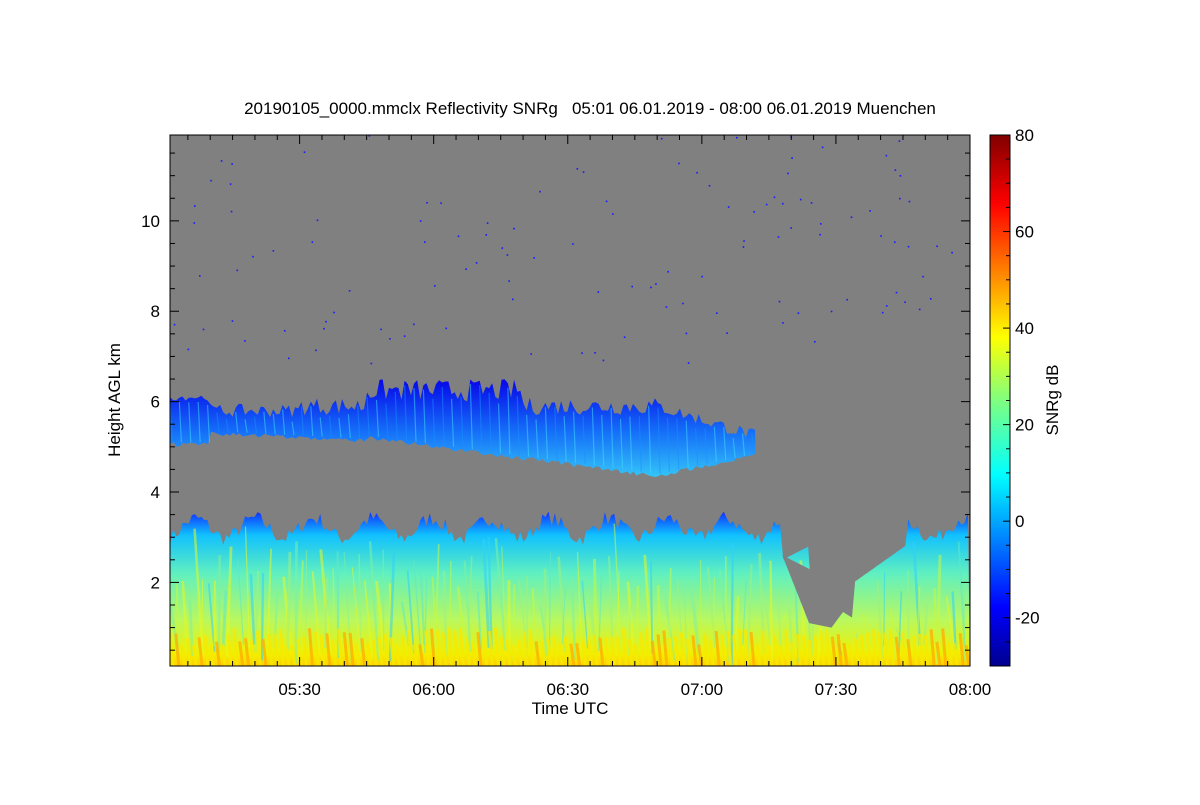 This screenshot has width=1200, height=805. Describe the element at coordinates (155, 492) in the screenshot. I see `y-tick-label: 4` at that location.